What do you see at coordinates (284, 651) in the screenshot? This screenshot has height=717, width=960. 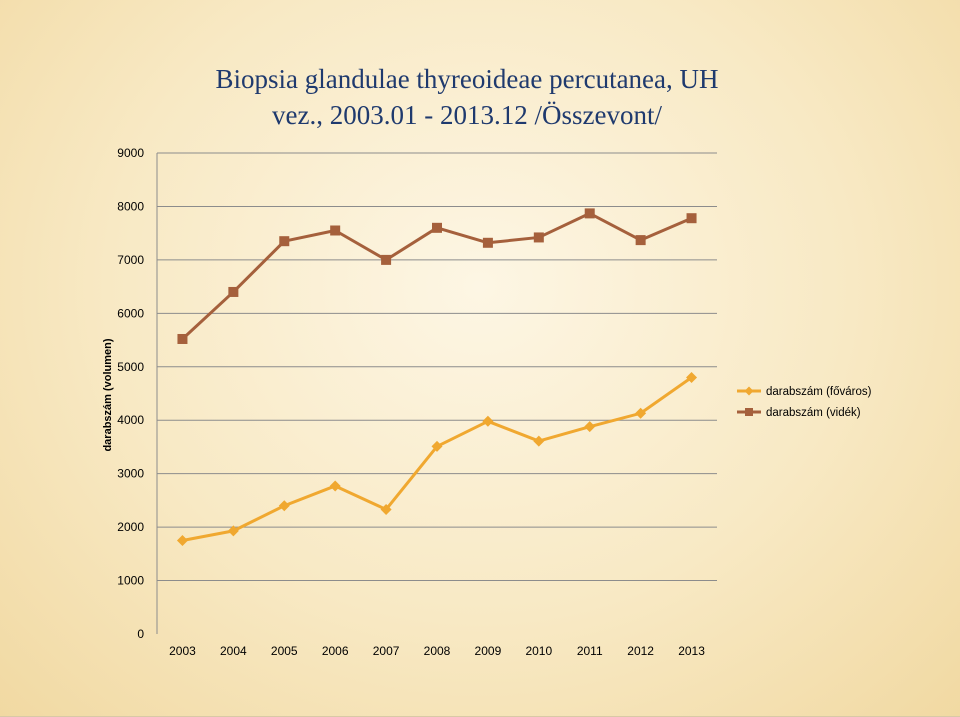 I see `x-tick-label: 2005` at bounding box center [284, 651].